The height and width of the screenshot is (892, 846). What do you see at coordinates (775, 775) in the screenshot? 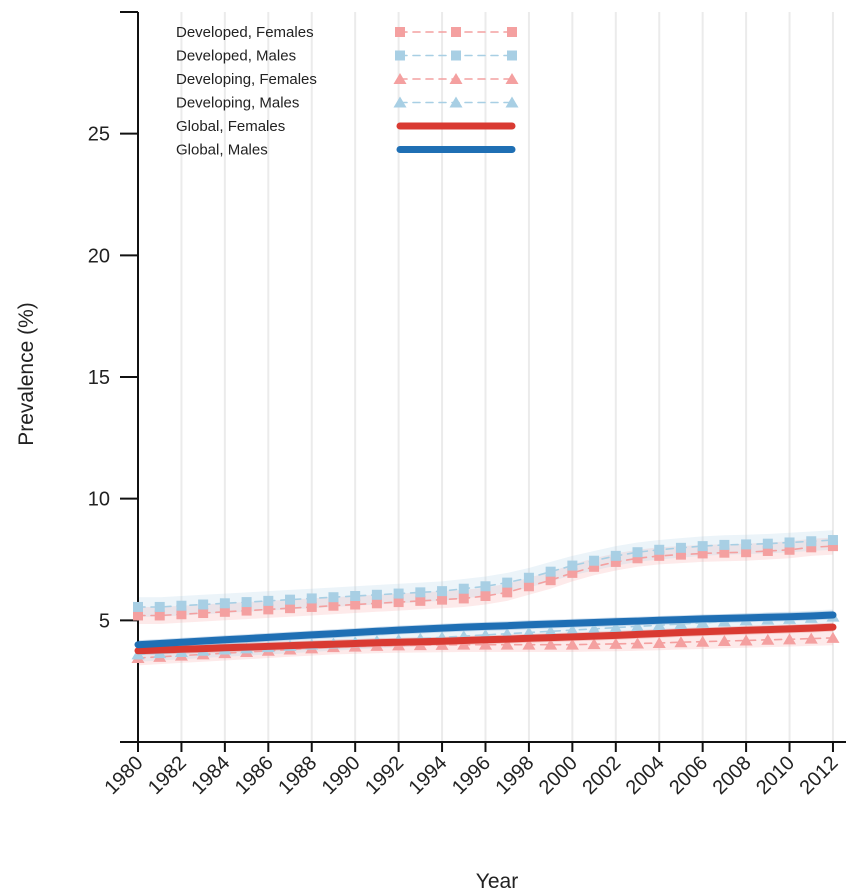
I see `x-tick-label: 2010` at bounding box center [775, 775].